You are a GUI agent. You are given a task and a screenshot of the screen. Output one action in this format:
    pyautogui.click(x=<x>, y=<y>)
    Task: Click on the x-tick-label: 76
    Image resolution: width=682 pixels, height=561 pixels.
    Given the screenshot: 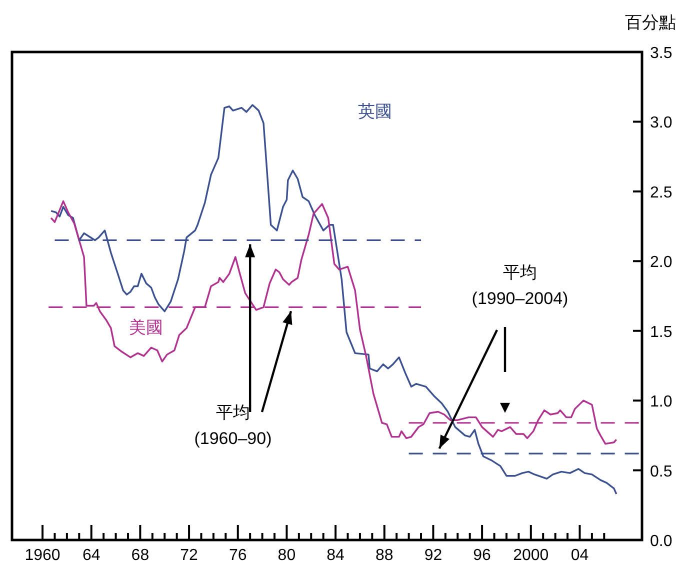 What is the action you would take?
    pyautogui.click(x=237, y=554)
    